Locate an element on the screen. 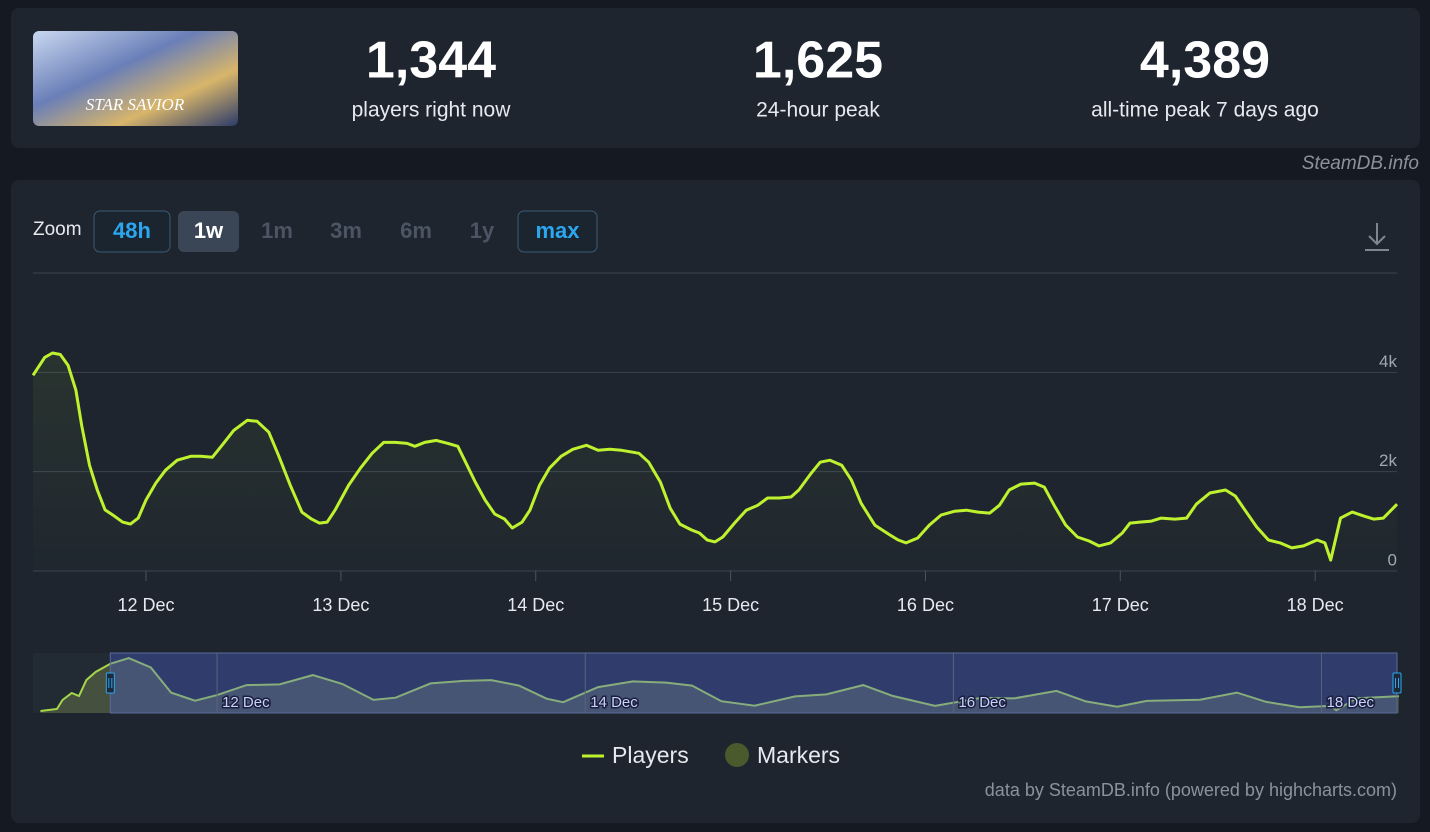  navigator-tick-label: 16 Dec is located at coordinates (982, 702).